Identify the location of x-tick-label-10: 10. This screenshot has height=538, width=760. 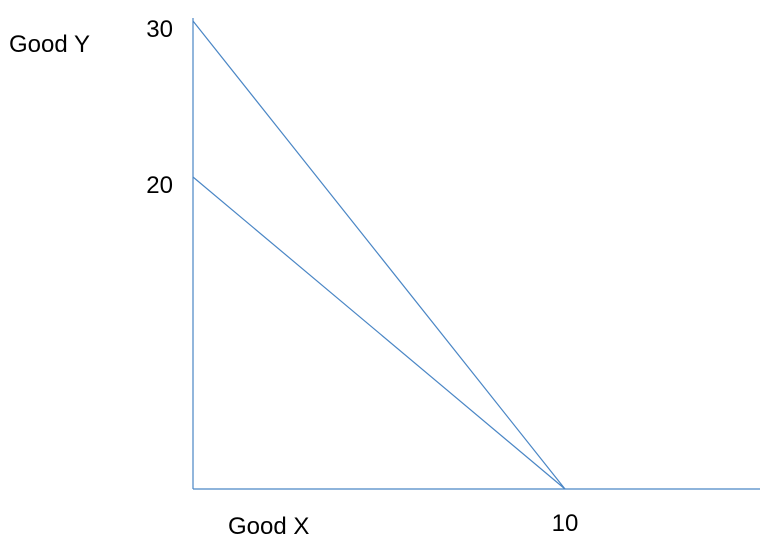
(565, 523).